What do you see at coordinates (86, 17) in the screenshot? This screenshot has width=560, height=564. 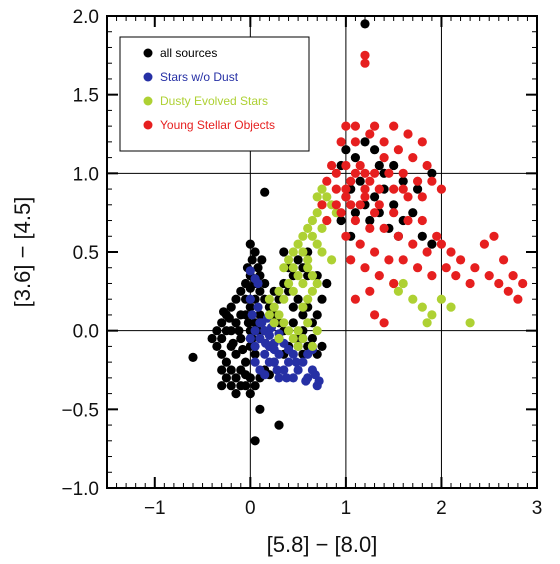 I see `y-tick-label: 2.0` at bounding box center [86, 17].